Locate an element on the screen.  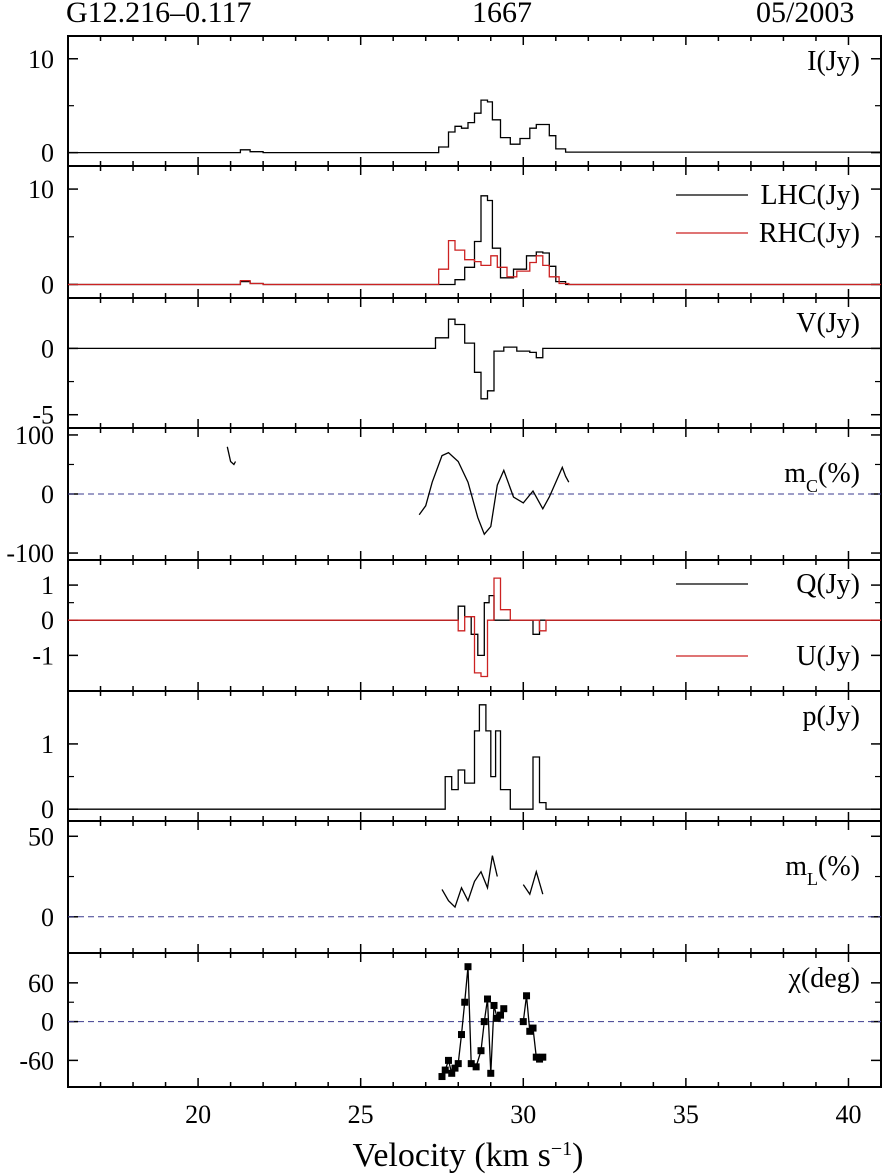
panel-I: 0 10 I(Jy) is located at coordinates (455, 101).